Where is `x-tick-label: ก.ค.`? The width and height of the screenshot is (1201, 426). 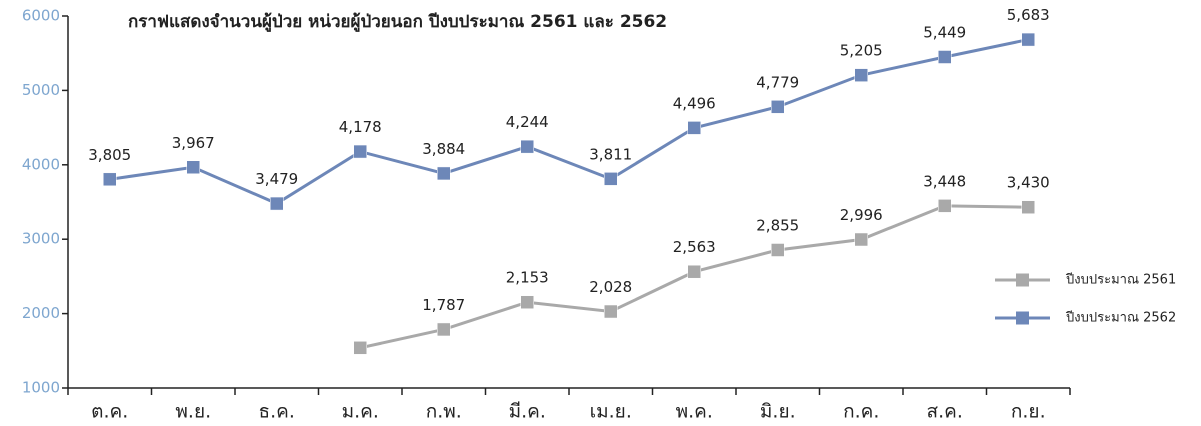 x-tick-label: ก.ค. is located at coordinates (861, 412).